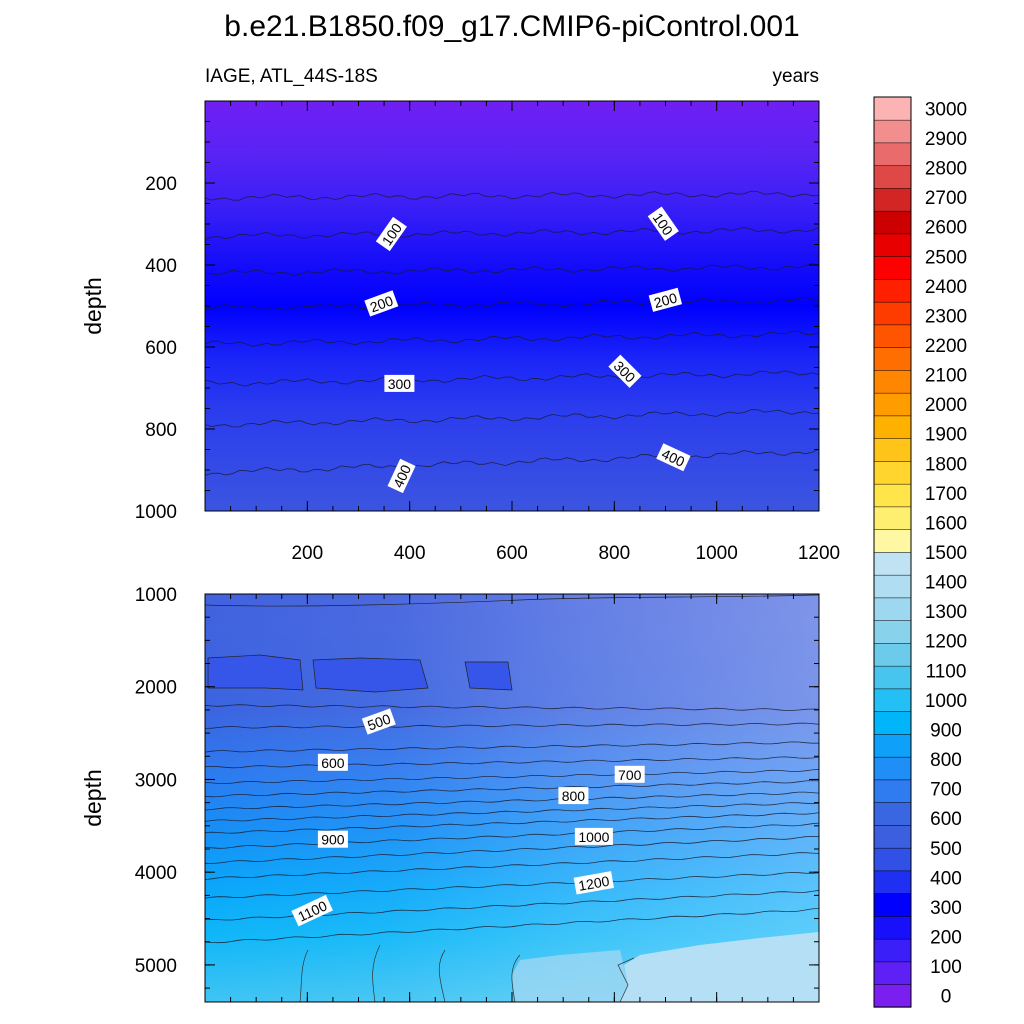 This screenshot has width=1024, height=1024. Describe the element at coordinates (946, 553) in the screenshot. I see `colorbar-label-1500: 1500` at that location.